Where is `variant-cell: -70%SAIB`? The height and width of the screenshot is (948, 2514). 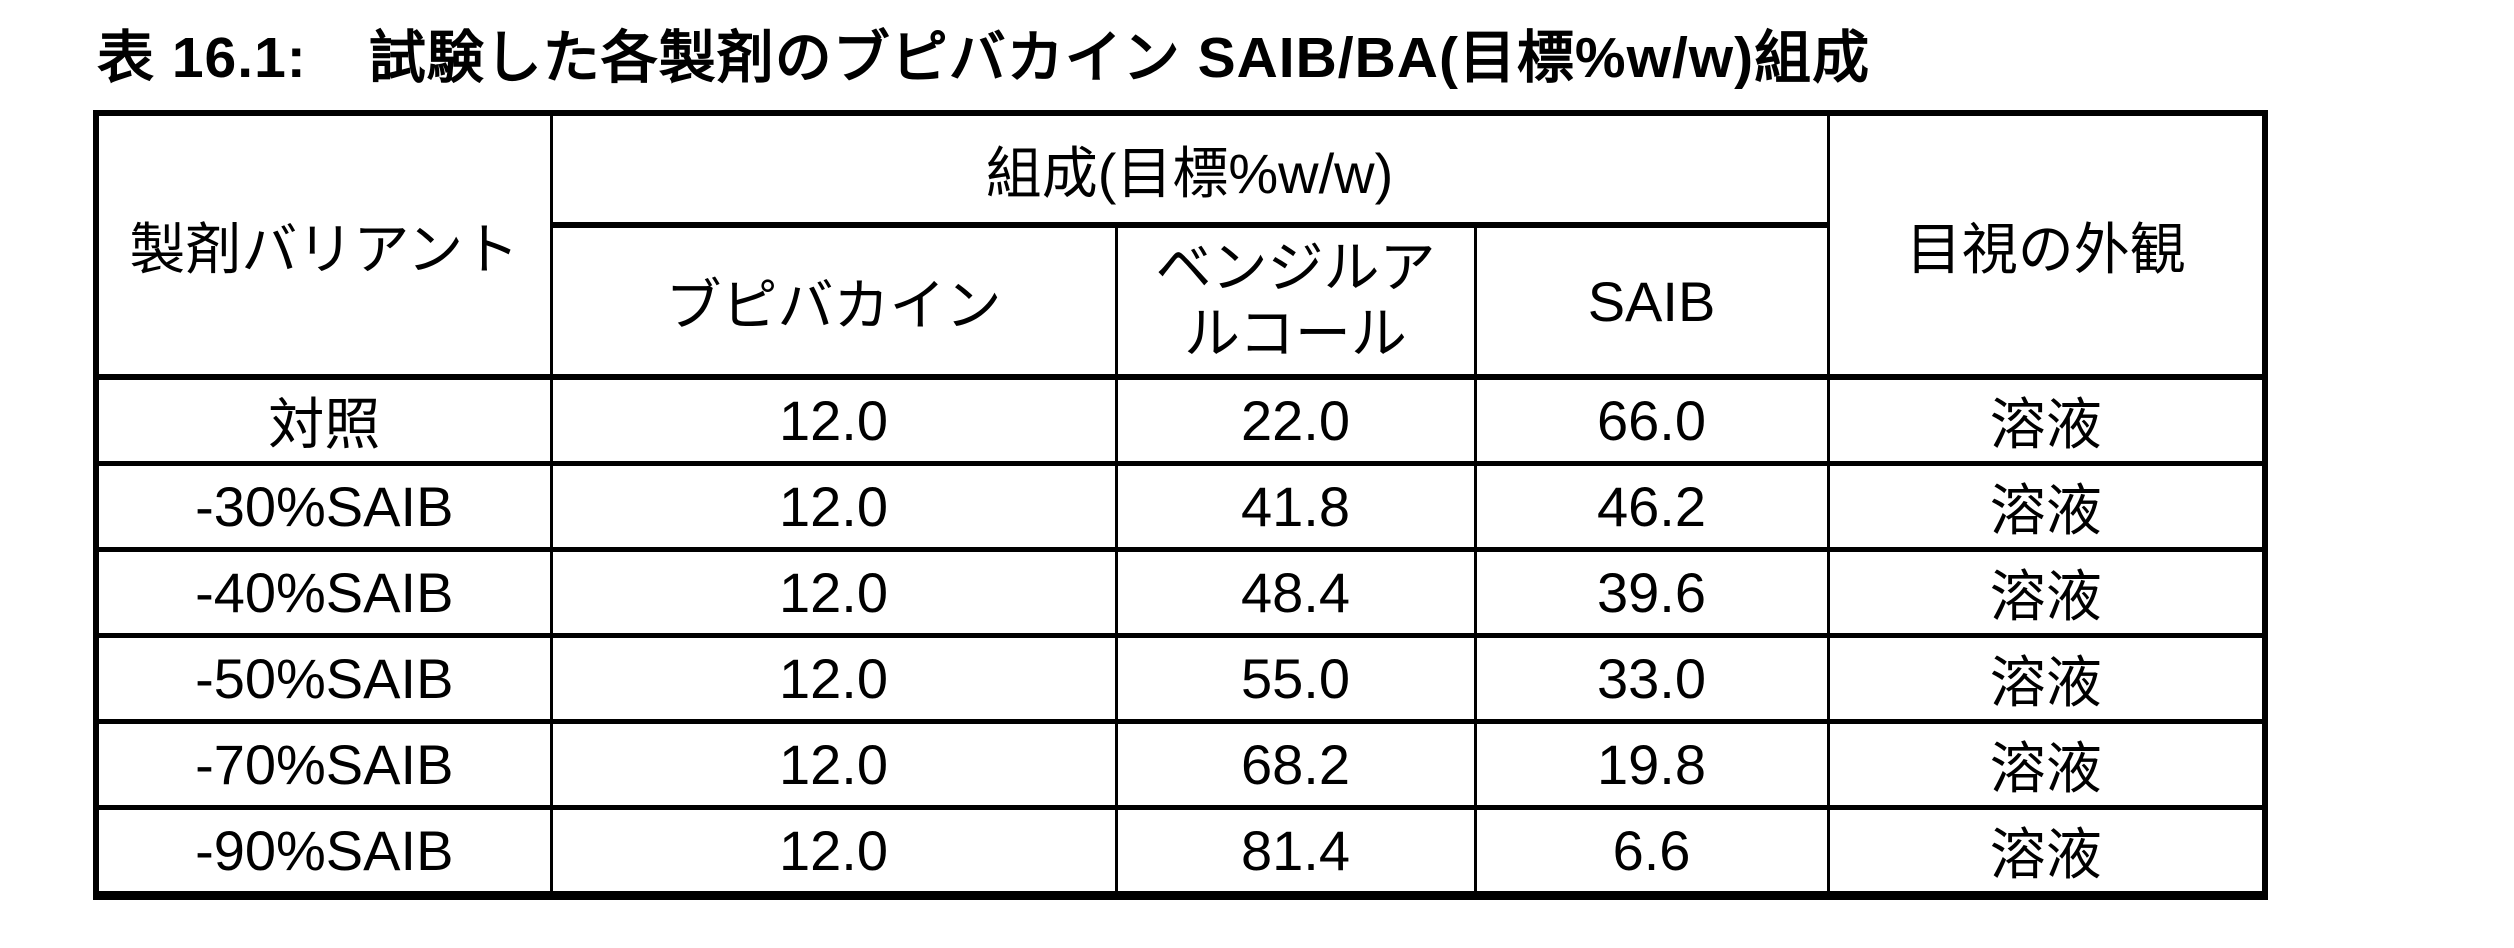 variant-cell: -70%SAIB is located at coordinates (323, 764).